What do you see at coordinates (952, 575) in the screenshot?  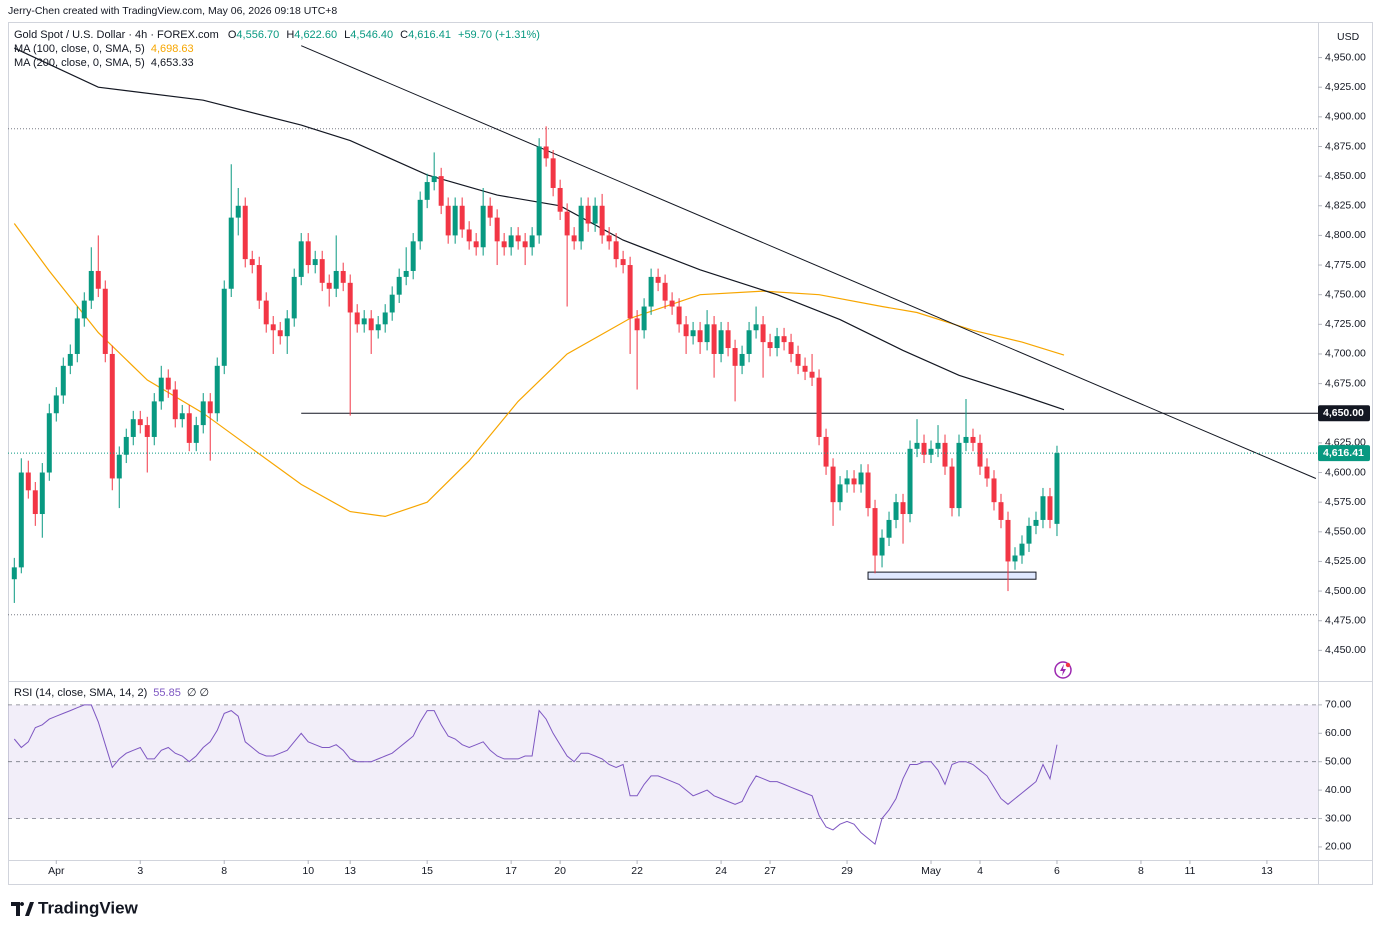 I see `zone` at bounding box center [952, 575].